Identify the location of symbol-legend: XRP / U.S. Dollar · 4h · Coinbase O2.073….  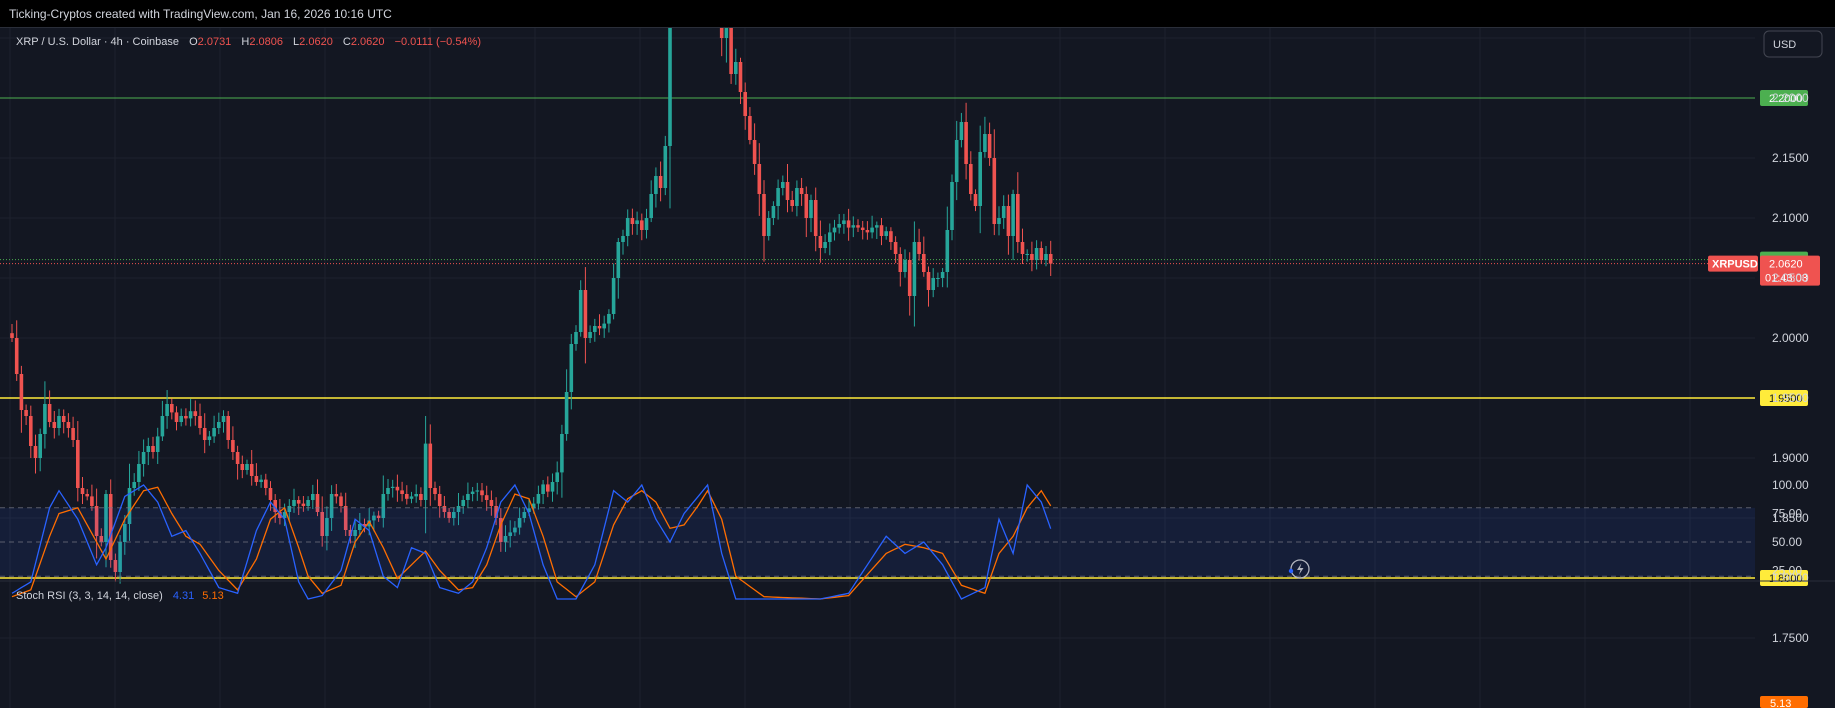
(248, 42).